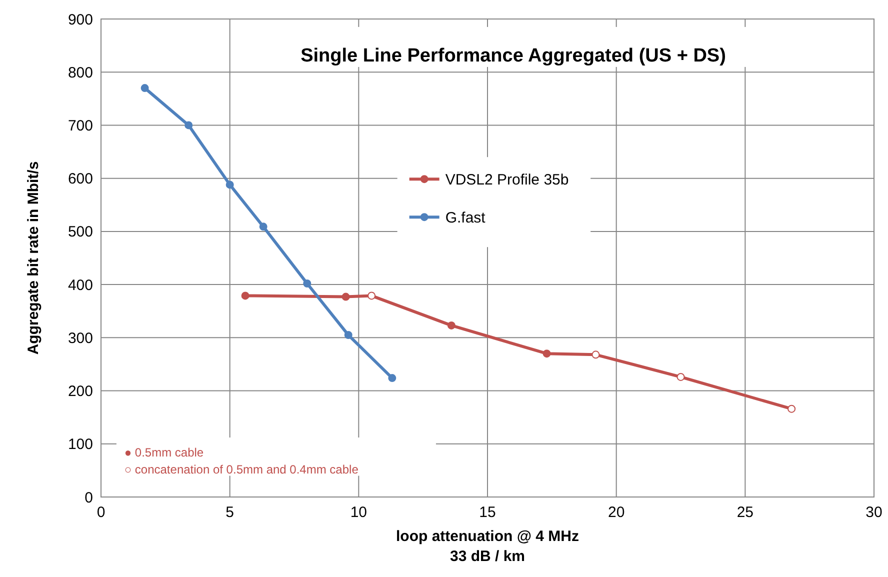 This screenshot has width=888, height=577. Describe the element at coordinates (465, 217) in the screenshot. I see `legend-label: G.fast` at that location.